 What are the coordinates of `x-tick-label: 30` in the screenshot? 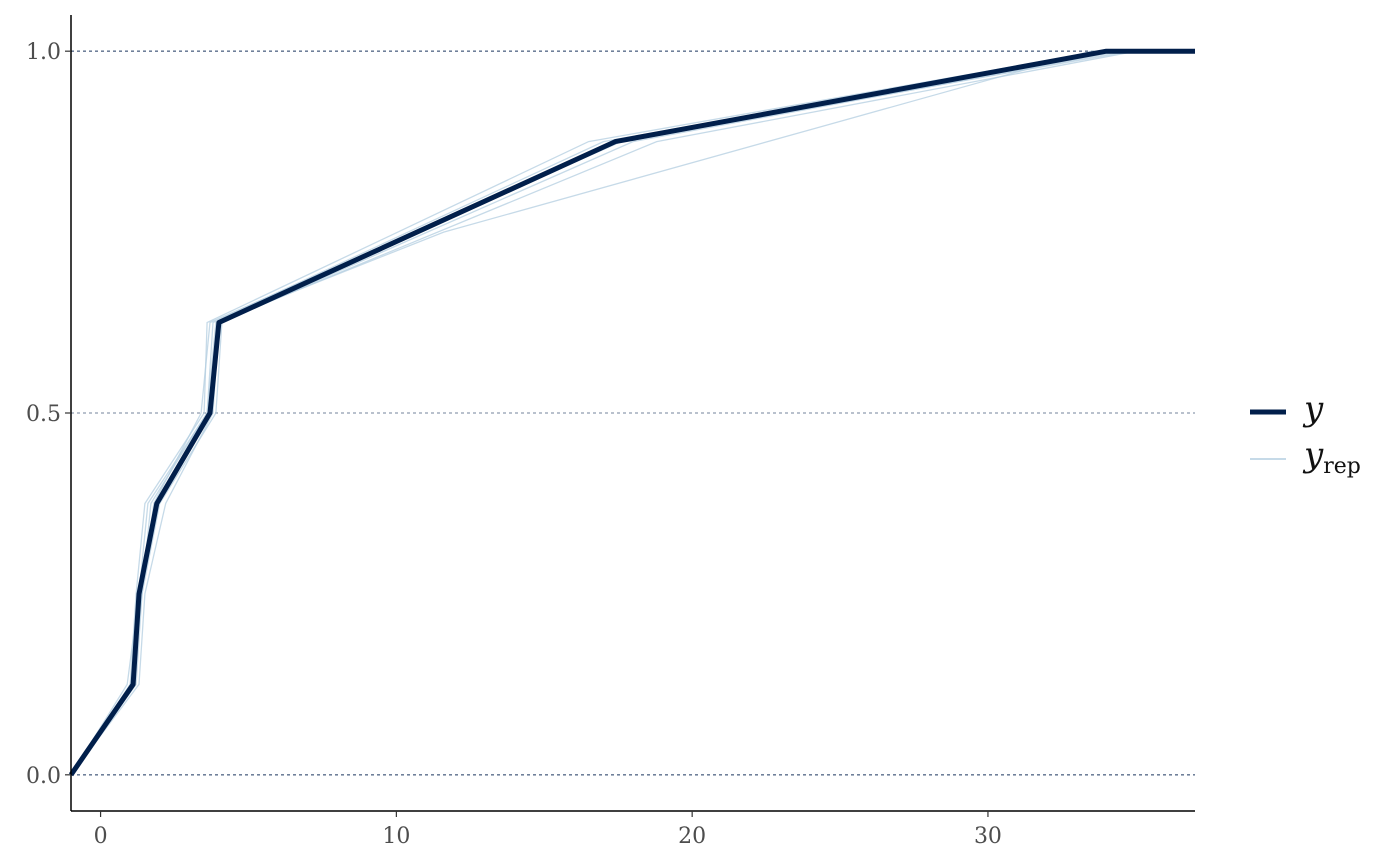 It's located at (988, 836).